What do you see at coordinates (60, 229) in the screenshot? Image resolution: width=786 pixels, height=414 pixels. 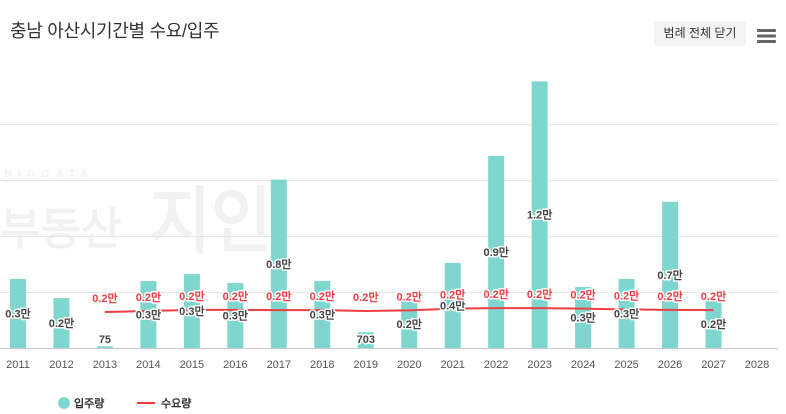 I see `watermark-brand-left: 부동산` at bounding box center [60, 229].